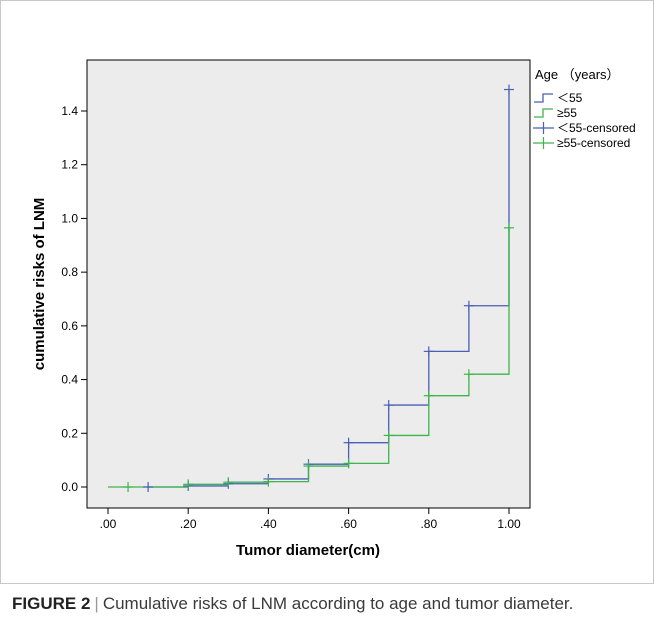 This screenshot has height=627, width=654. Describe the element at coordinates (188, 524) in the screenshot. I see `x-tick-label: .20` at that location.